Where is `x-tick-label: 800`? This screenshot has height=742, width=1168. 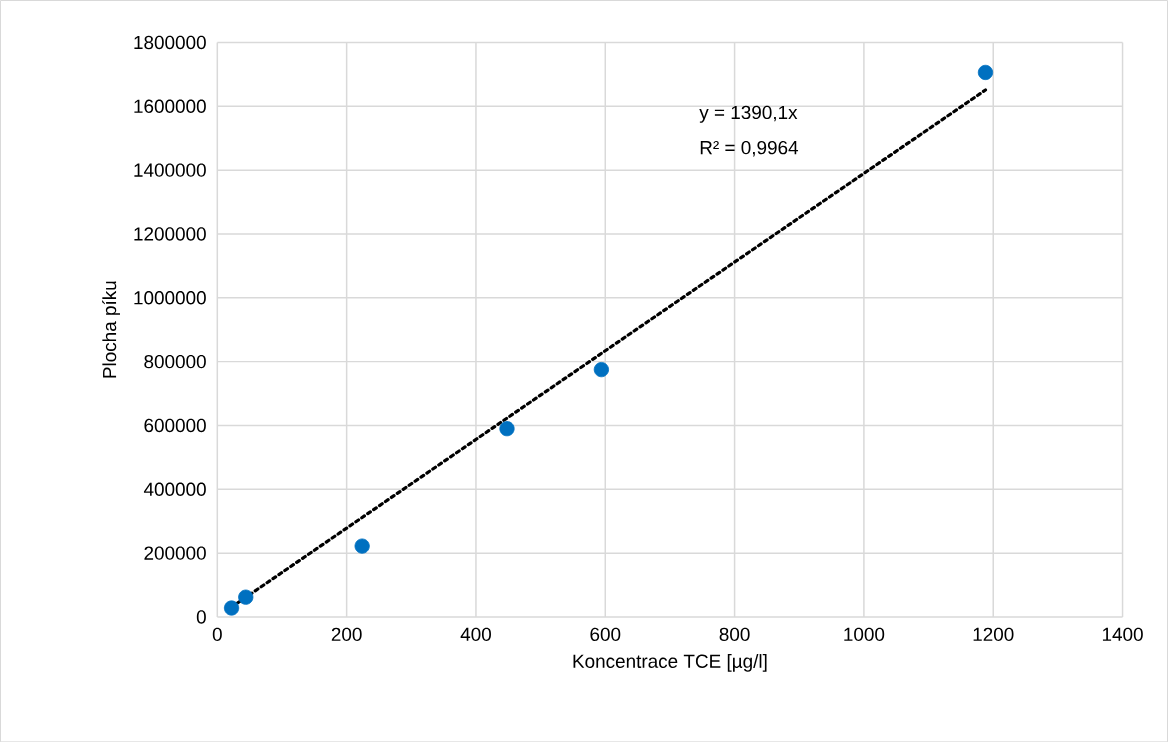 x-tick-label: 800 is located at coordinates (734, 634).